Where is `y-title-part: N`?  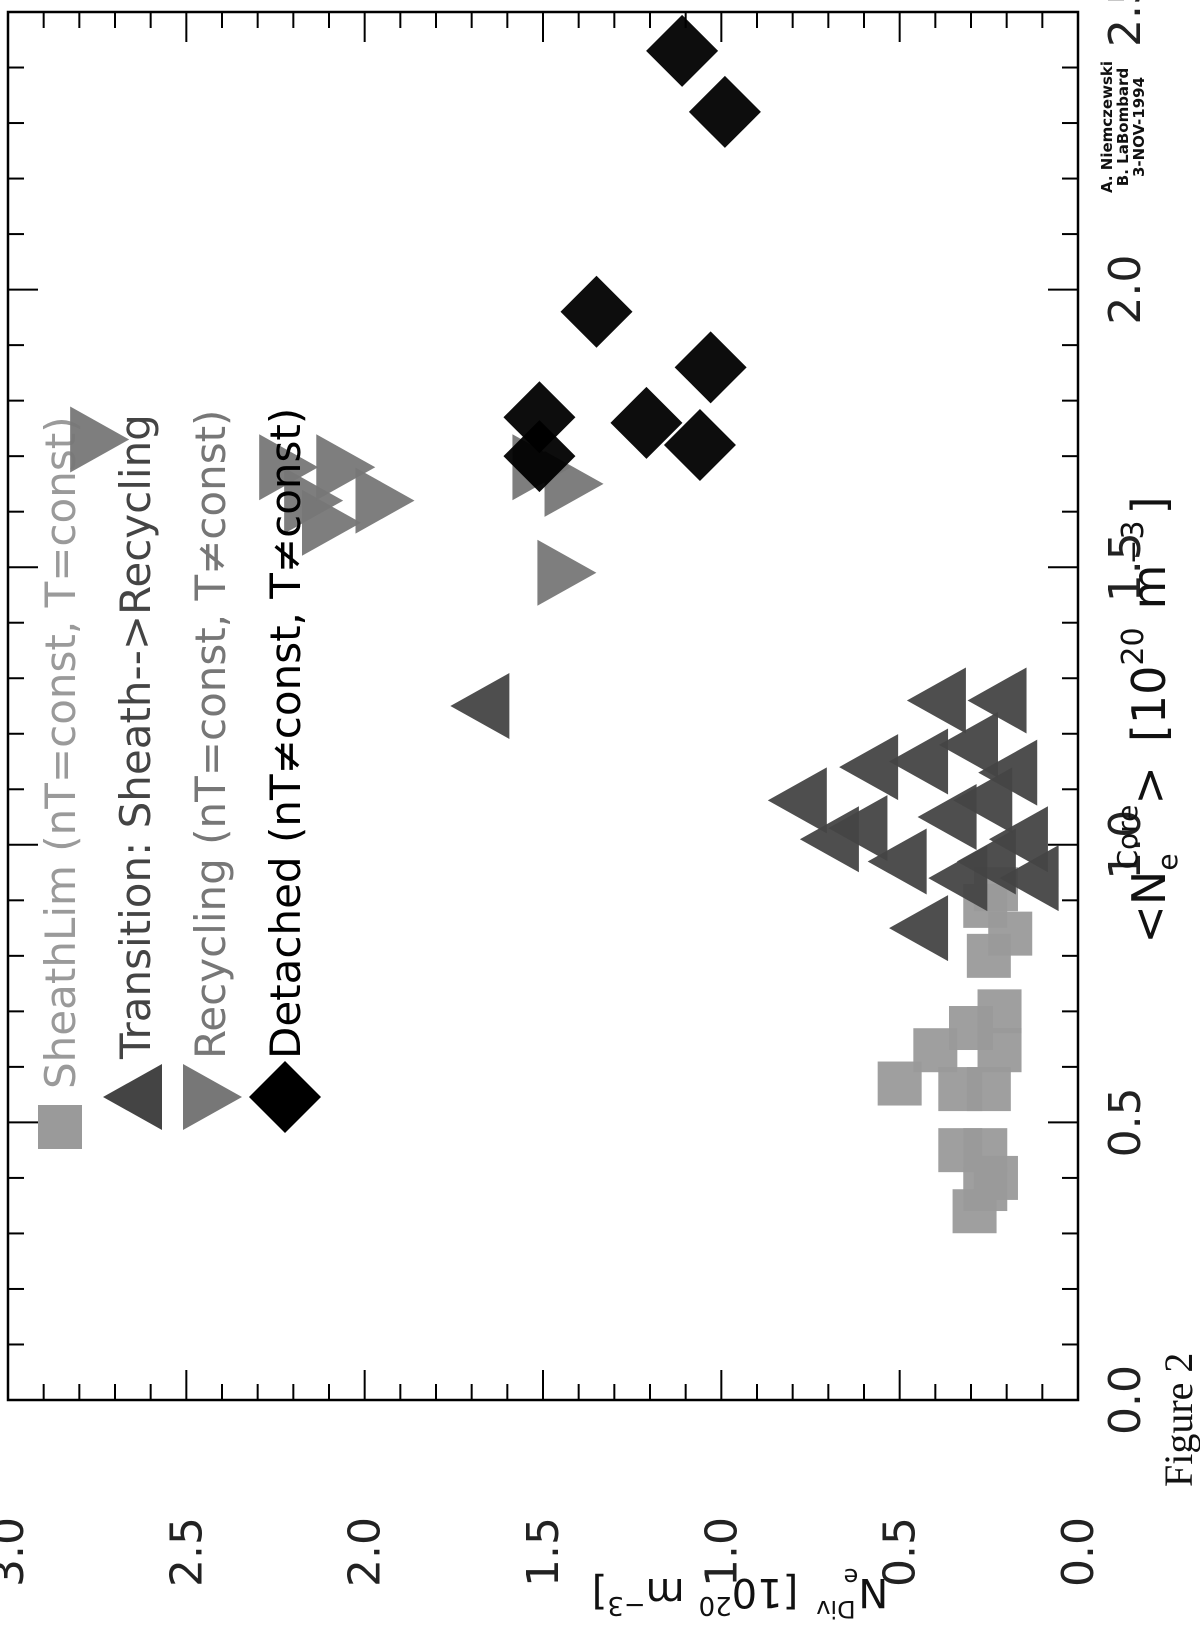 y-title-part: N is located at coordinates (873, 1592).